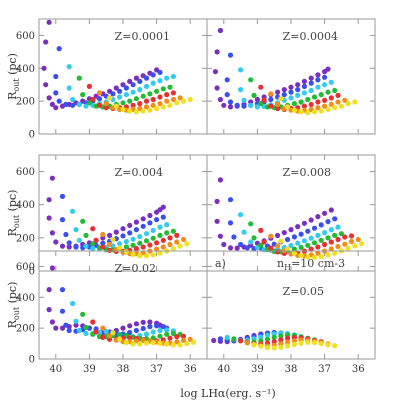  Describe the element at coordinates (25, 36) in the screenshot. I see `y-tick-label: 600` at that location.